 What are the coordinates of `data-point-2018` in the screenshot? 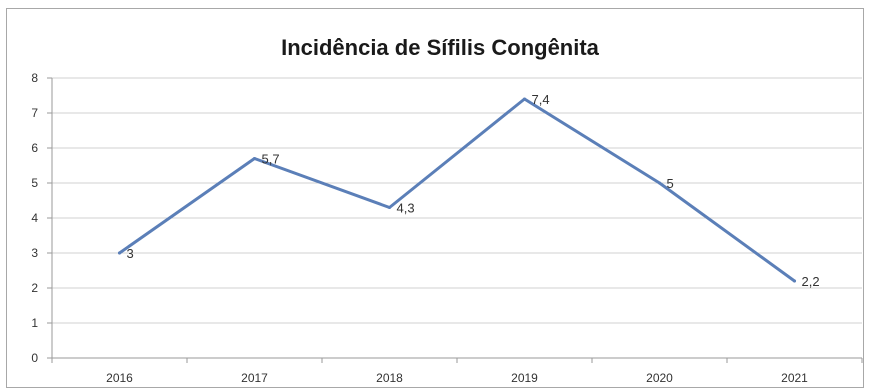 It's located at (389, 207).